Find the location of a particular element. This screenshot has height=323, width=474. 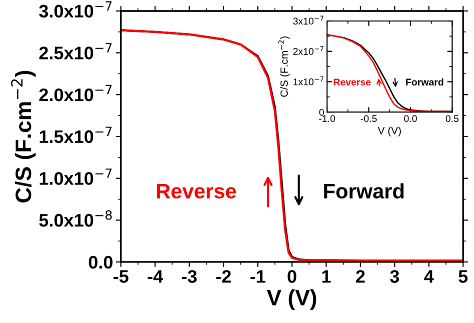

x-tick-label: -4 is located at coordinates (156, 276).